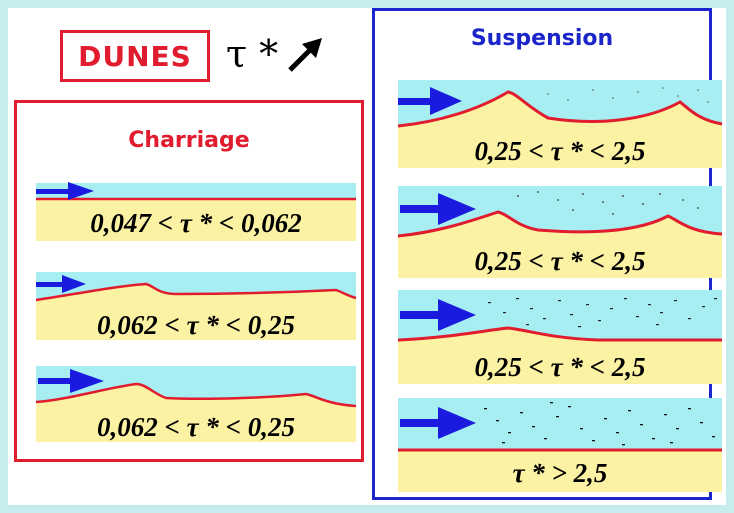 This screenshot has height=513, width=734. What do you see at coordinates (196, 306) in the screenshot?
I see `charriage-strip-small-ripples: 0,062 < τ * < 0,25` at bounding box center [196, 306].